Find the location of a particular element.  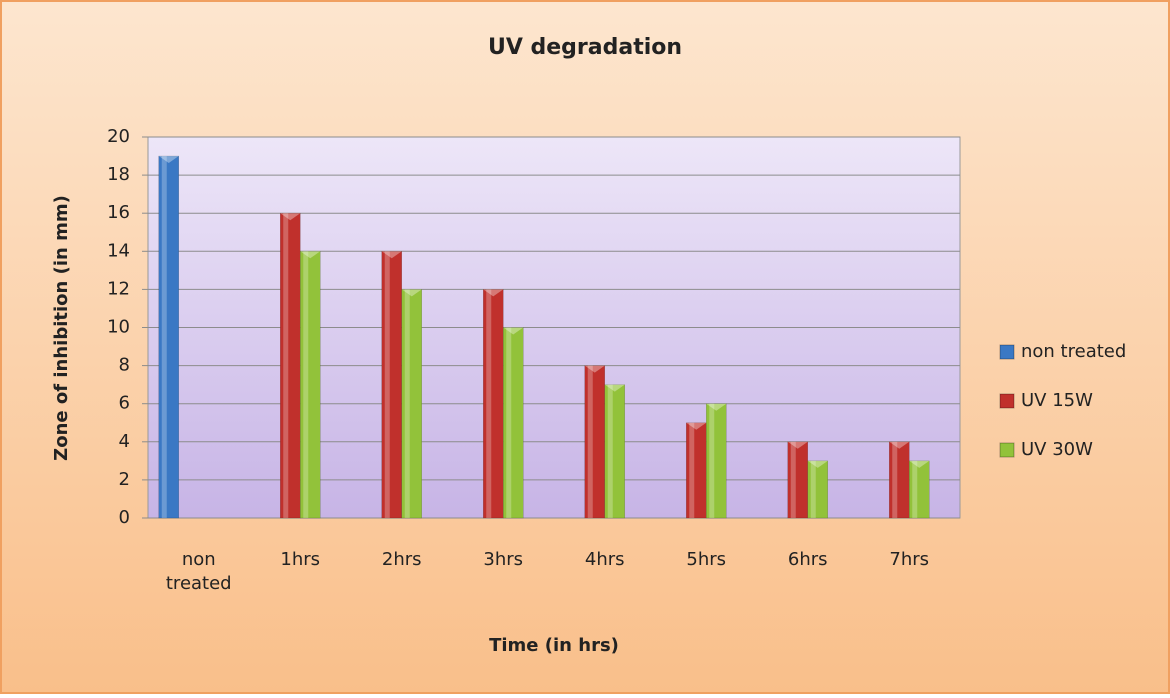

legend-label: UV 15W is located at coordinates (1057, 400).